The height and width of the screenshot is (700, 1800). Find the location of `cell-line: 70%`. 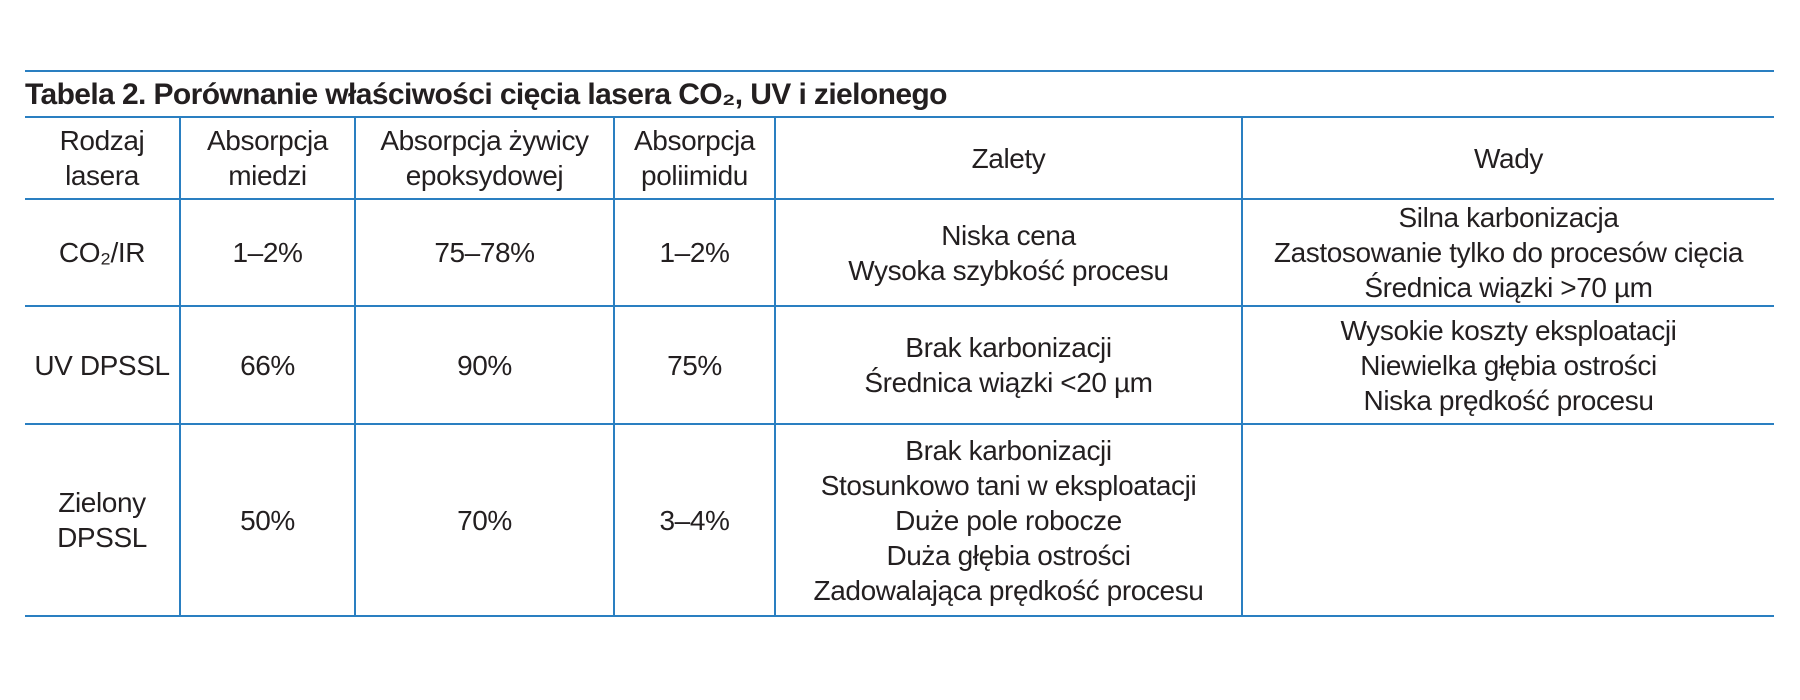

cell-line: 70% is located at coordinates (484, 520).